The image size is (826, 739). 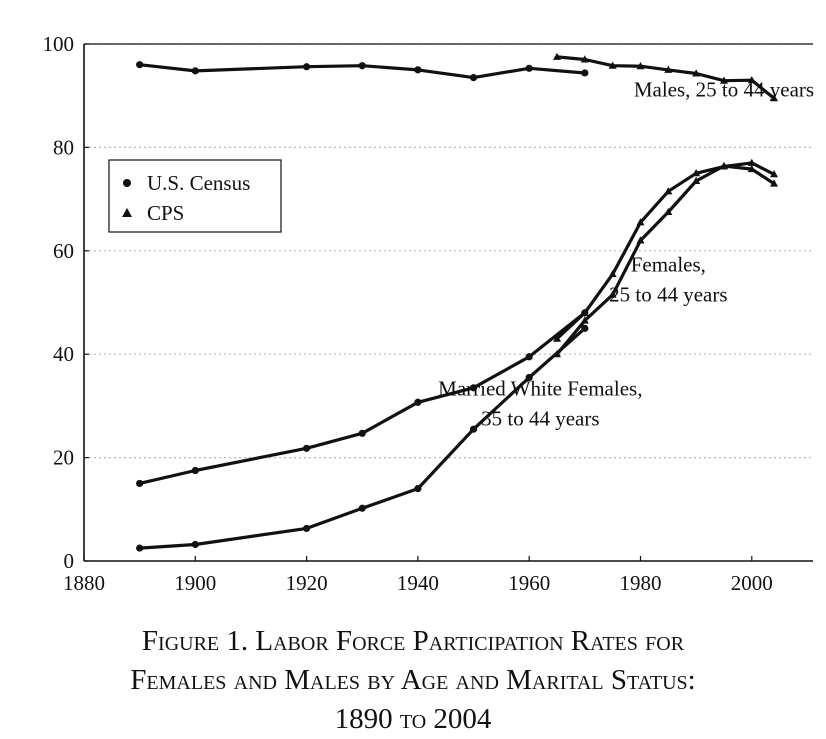 What do you see at coordinates (63, 147) in the screenshot?
I see `y-tick-label: 80` at bounding box center [63, 147].